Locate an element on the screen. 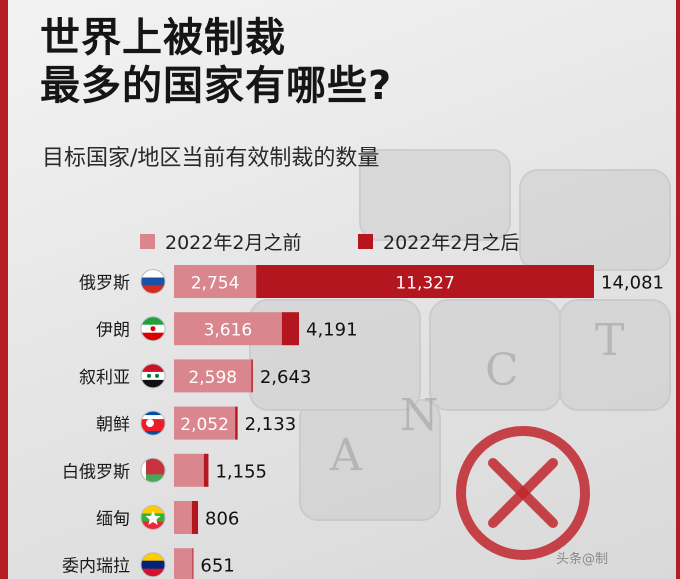 This screenshot has width=680, height=579. legend-swatch-before is located at coordinates (147, 241).